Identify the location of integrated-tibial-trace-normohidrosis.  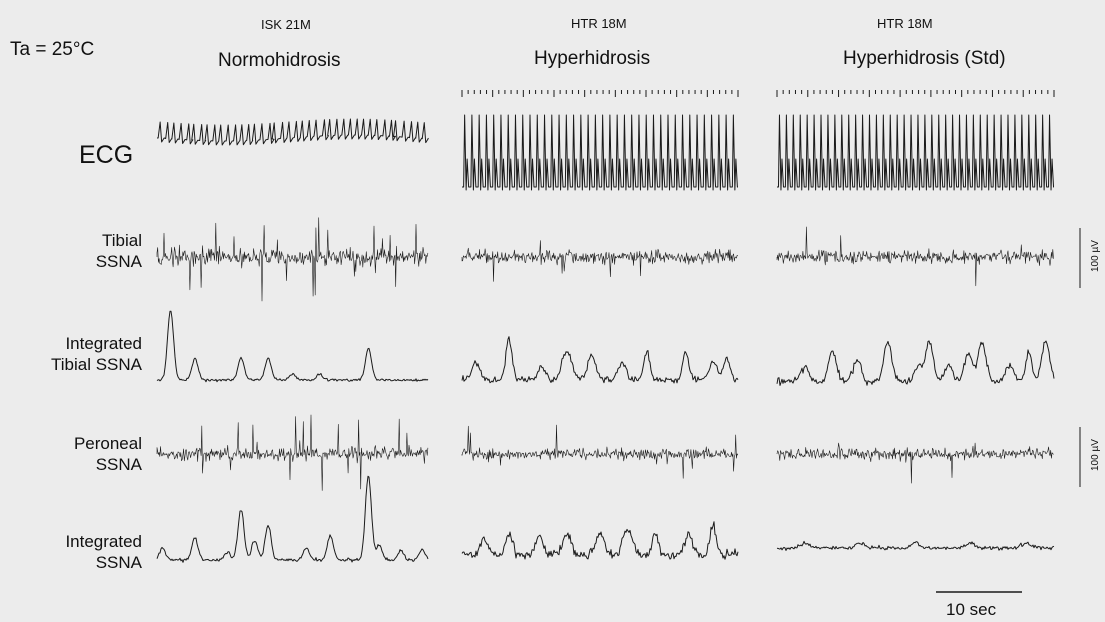
(292, 346).